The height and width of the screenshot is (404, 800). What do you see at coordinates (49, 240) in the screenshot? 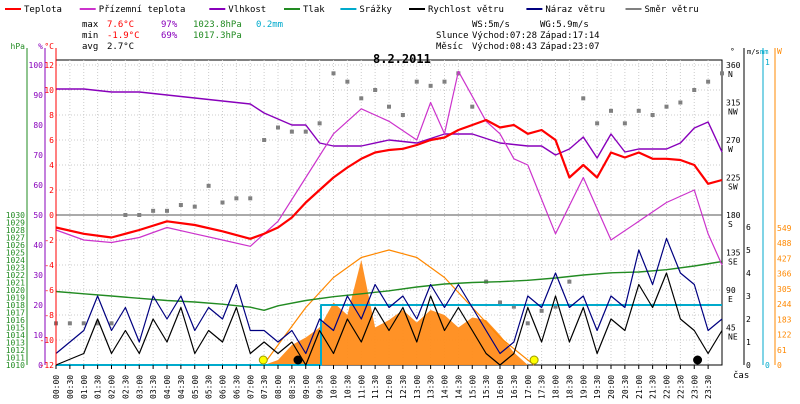
I see `temp-tick-label: -2` at bounding box center [49, 240].